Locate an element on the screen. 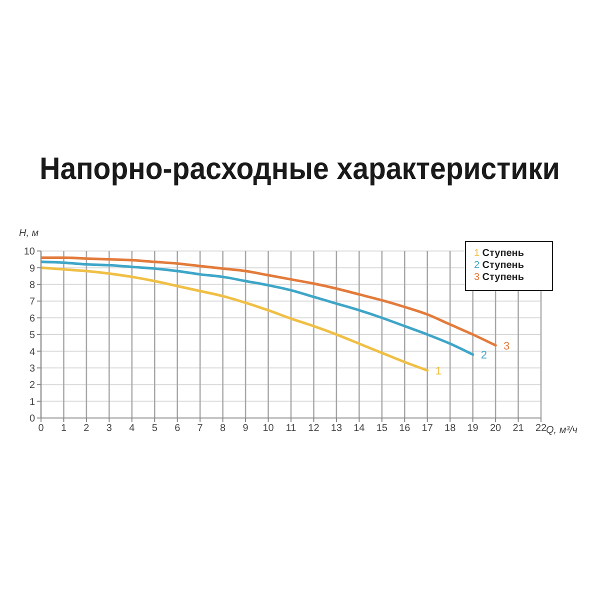  x-tick-label: 1 is located at coordinates (63, 428).